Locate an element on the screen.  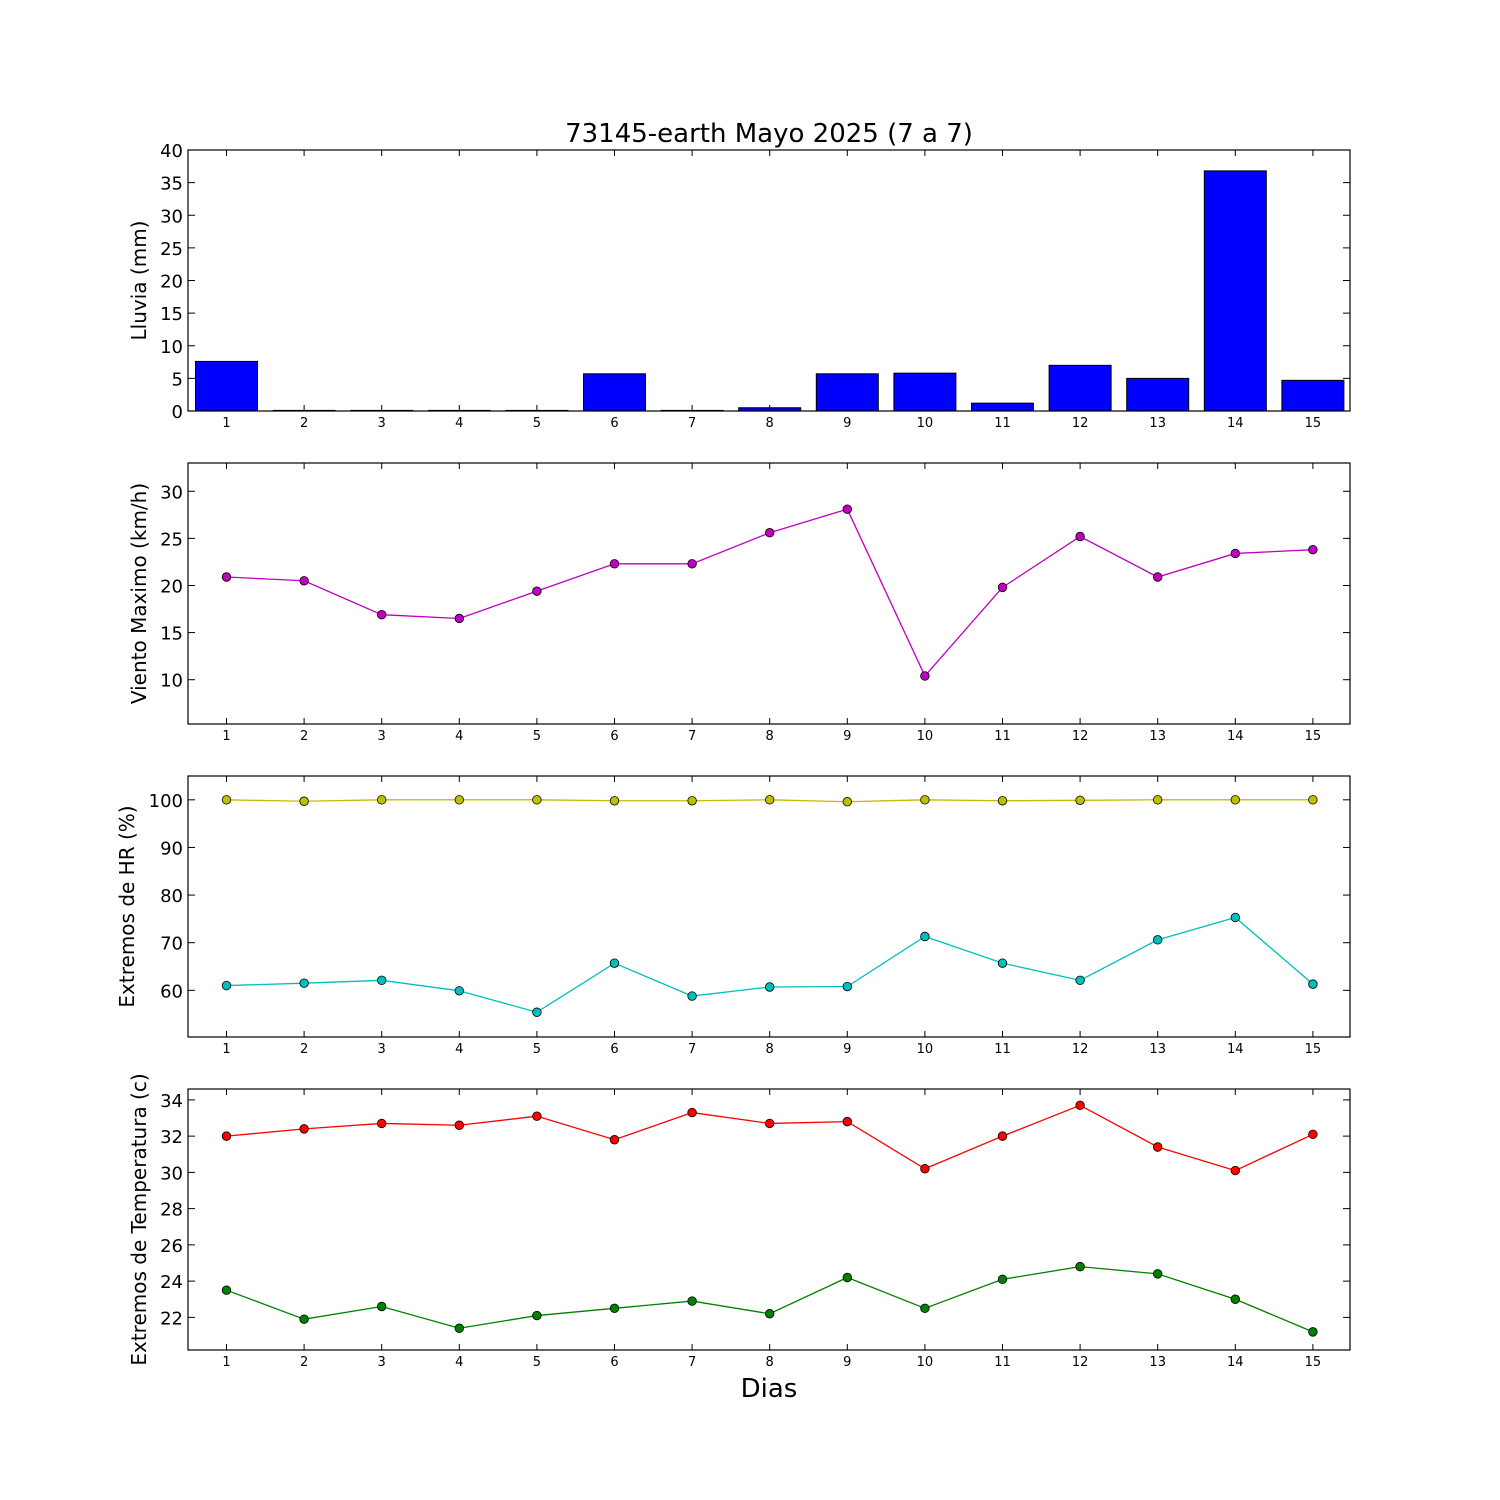
y-tick-label-rain-5: 25 is located at coordinates (171, 249).